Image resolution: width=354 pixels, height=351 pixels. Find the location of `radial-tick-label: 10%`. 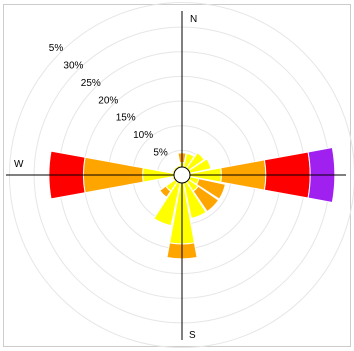

radial-tick-label: 10% is located at coordinates (143, 135).